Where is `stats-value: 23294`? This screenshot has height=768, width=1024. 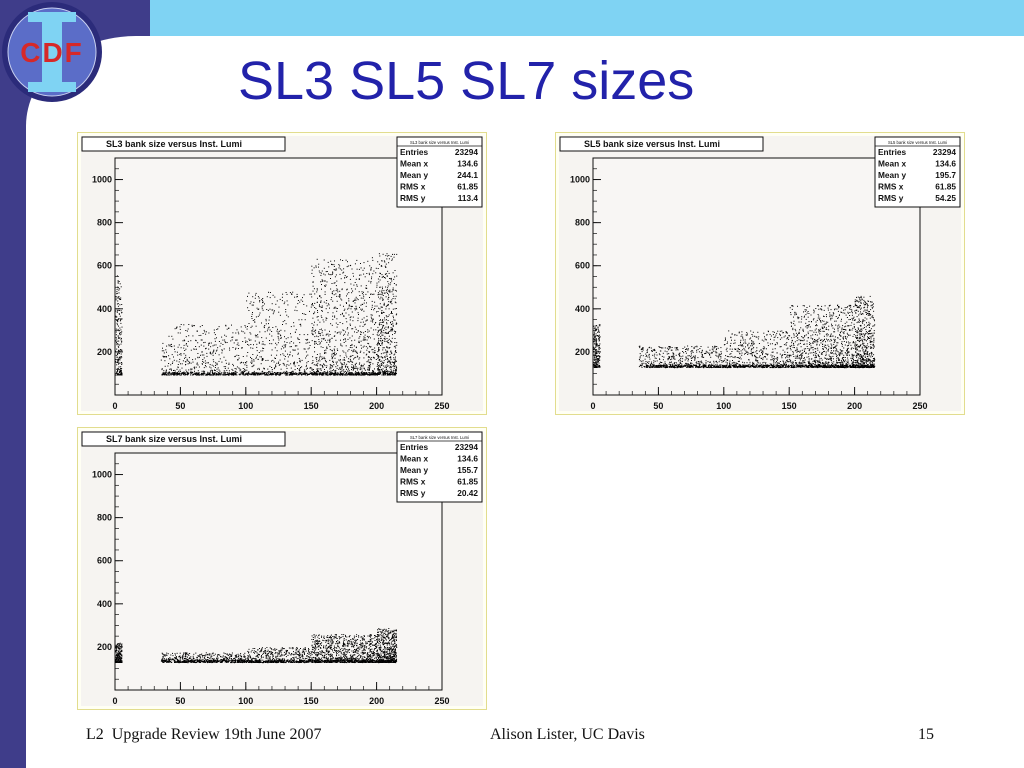
stats-value: 23294 is located at coordinates (466, 152).